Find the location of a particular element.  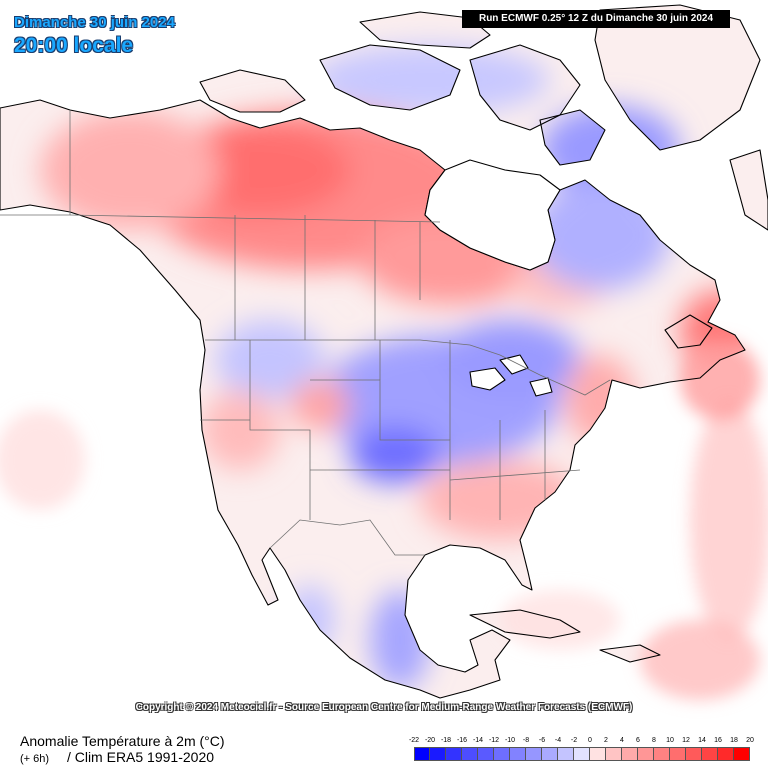

legend-label: 4 is located at coordinates (622, 740).